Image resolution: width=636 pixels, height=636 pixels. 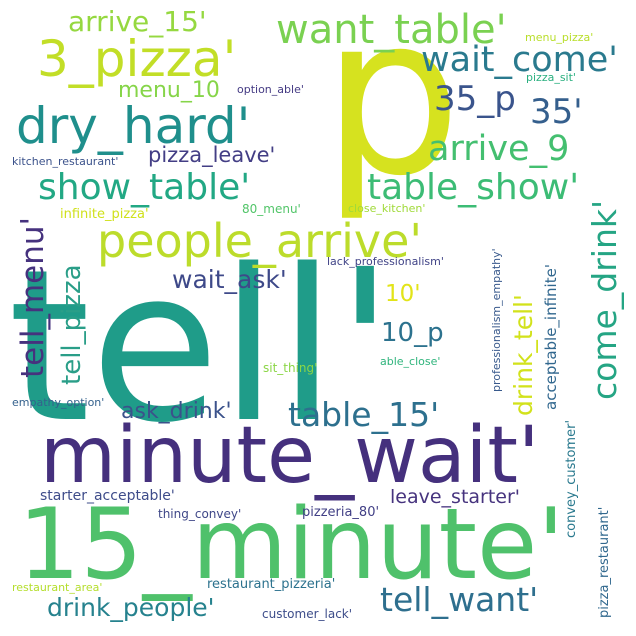 What do you see at coordinates (391, 30) in the screenshot?
I see `cloud-word-want-table: want_table'` at bounding box center [391, 30].